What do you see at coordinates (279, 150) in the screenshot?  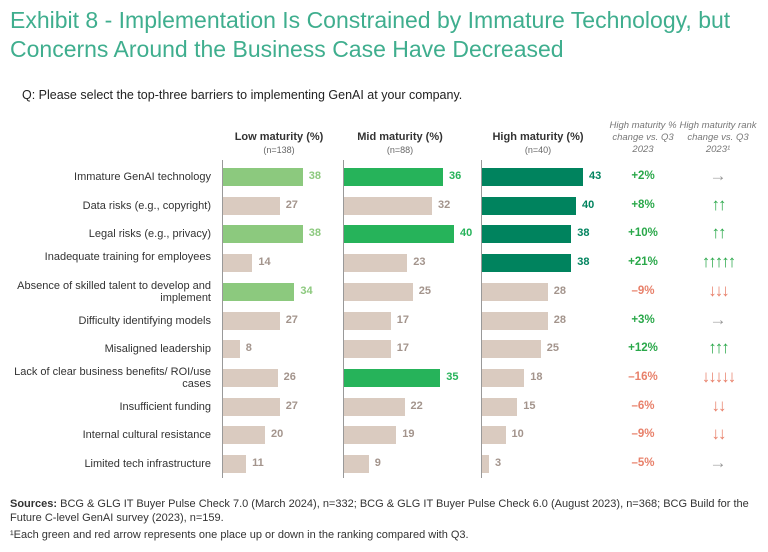 I see `series-n: (n=138)` at bounding box center [279, 150].